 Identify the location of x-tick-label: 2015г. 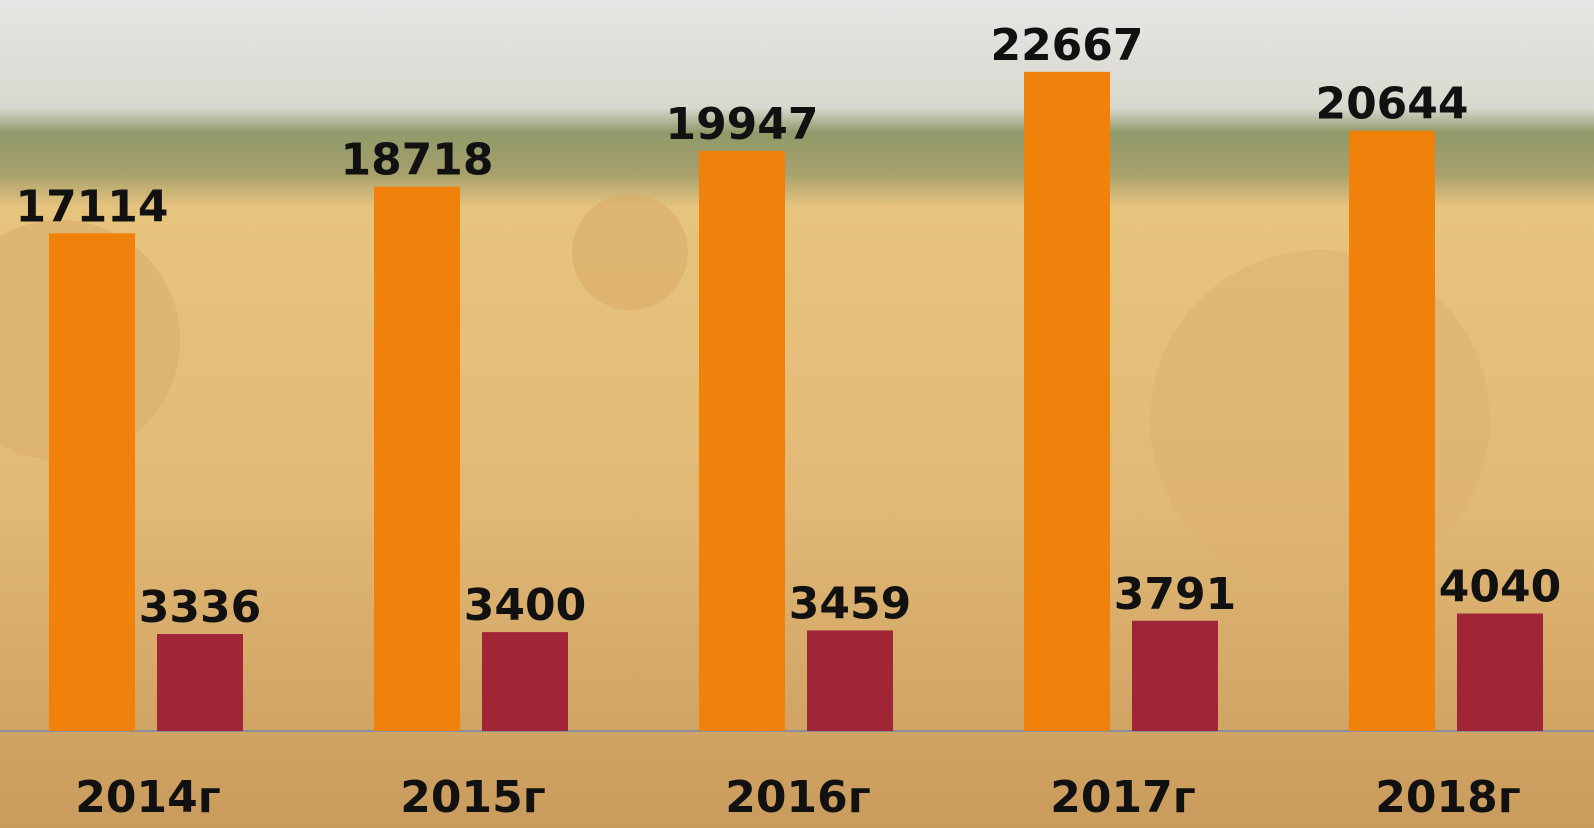
(472, 797).